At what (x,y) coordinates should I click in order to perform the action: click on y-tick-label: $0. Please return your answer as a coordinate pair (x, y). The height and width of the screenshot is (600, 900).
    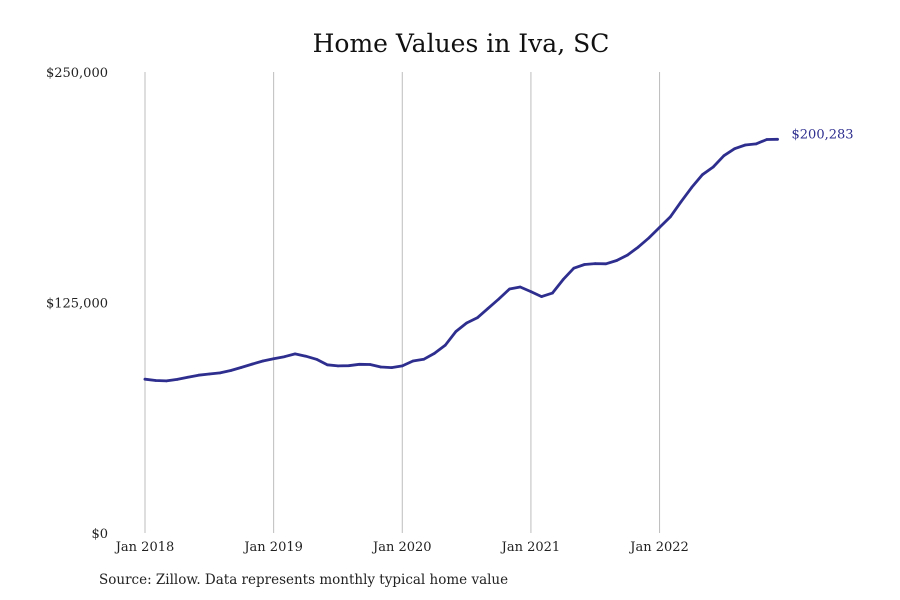
    Looking at the image, I should click on (99, 534).